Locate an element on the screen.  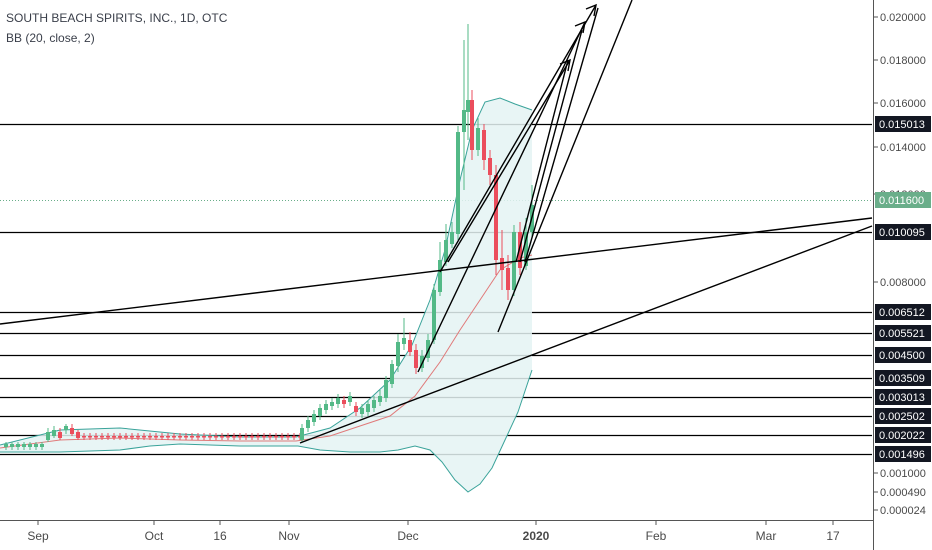
last-price-tag is located at coordinates (903, 200).